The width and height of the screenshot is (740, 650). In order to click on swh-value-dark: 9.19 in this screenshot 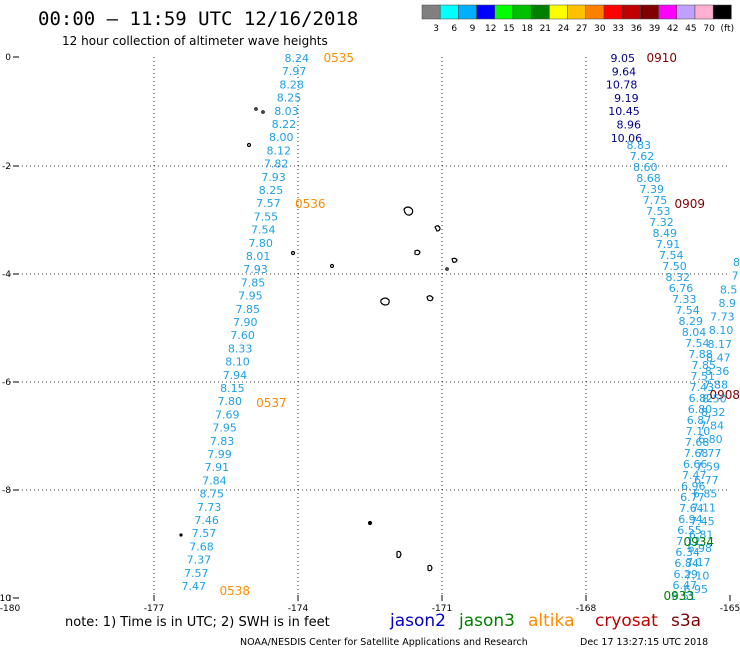, I will do `click(626, 98)`.